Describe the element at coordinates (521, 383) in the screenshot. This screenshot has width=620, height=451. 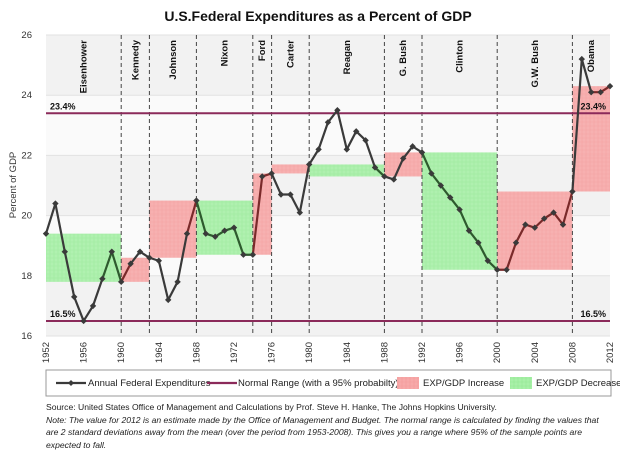
I see `legend-decrease-swatch` at that location.